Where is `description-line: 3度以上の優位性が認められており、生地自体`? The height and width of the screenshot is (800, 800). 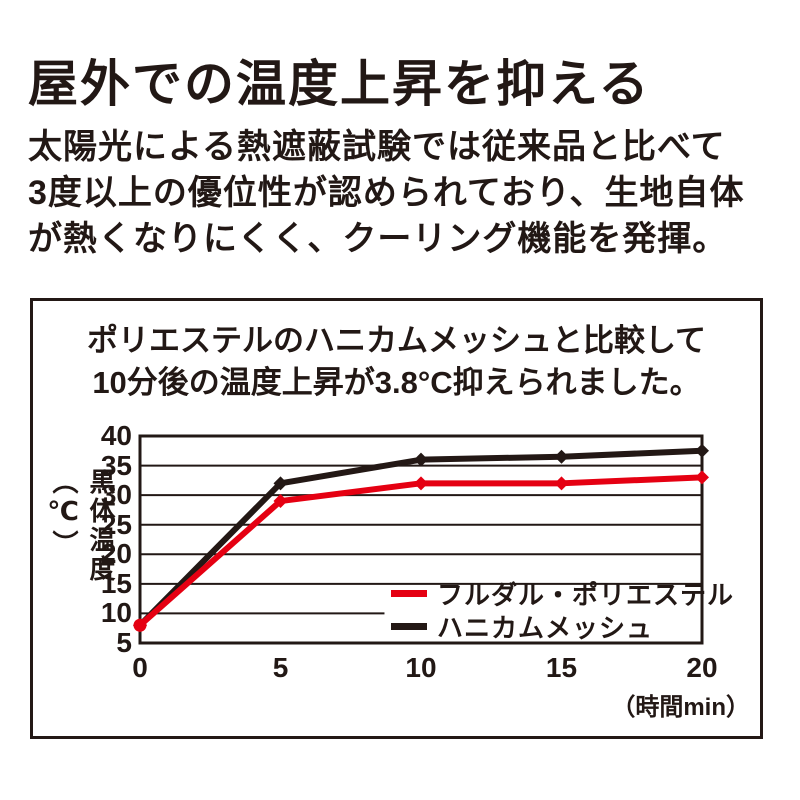
description-line: 3度以上の優位性が認められており、生地自体 is located at coordinates (386, 193).